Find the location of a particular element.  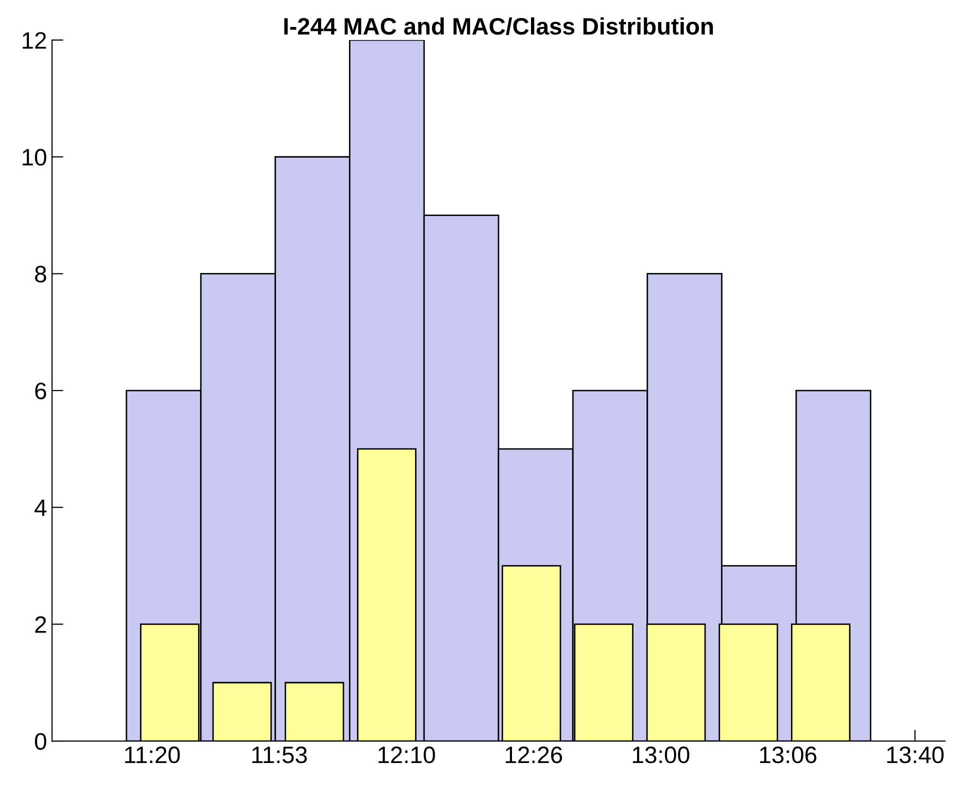

y-tick-label: 10 is located at coordinates (34, 157).